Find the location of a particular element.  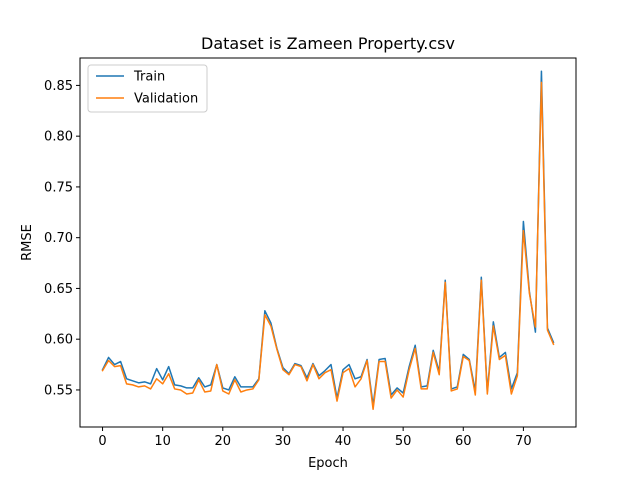

x-tick-label: 10 is located at coordinates (162, 441).